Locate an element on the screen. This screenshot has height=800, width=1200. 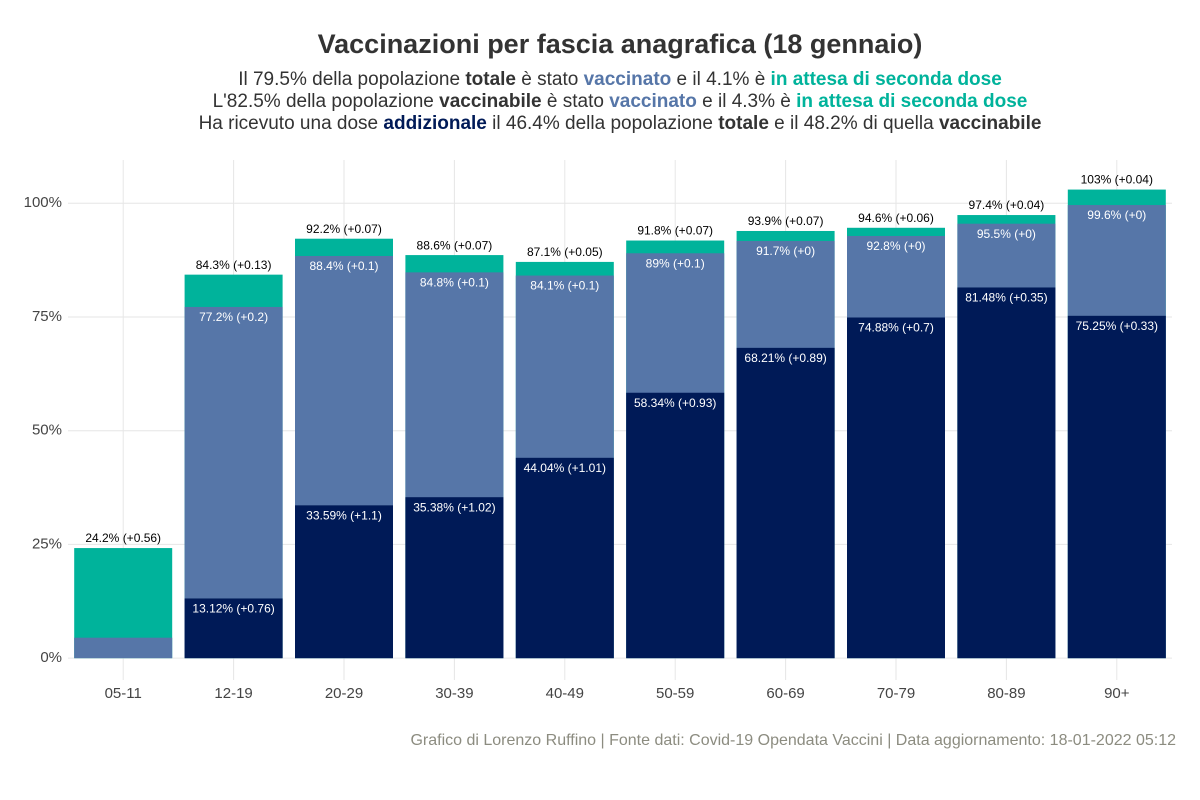
subtitle-segment: e il 4.3% è is located at coordinates (746, 101).